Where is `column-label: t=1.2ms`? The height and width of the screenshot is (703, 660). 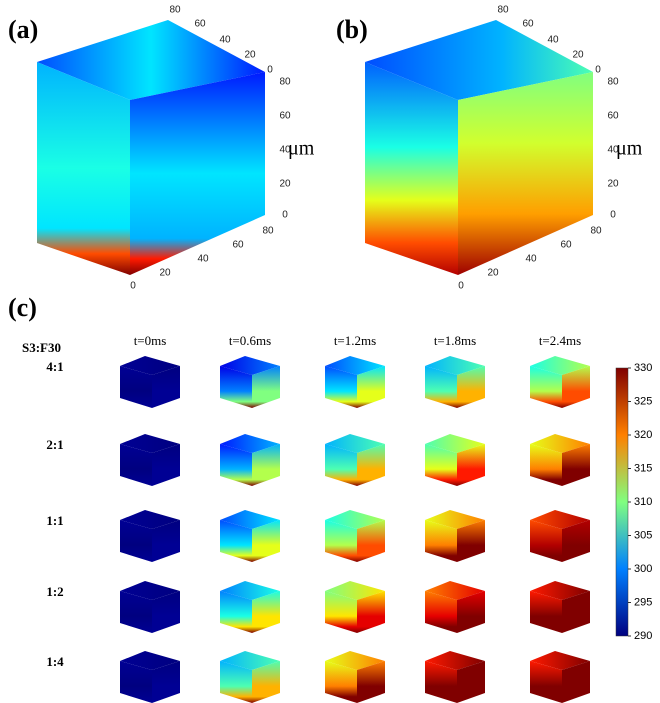
column-label: t=1.2ms is located at coordinates (355, 340).